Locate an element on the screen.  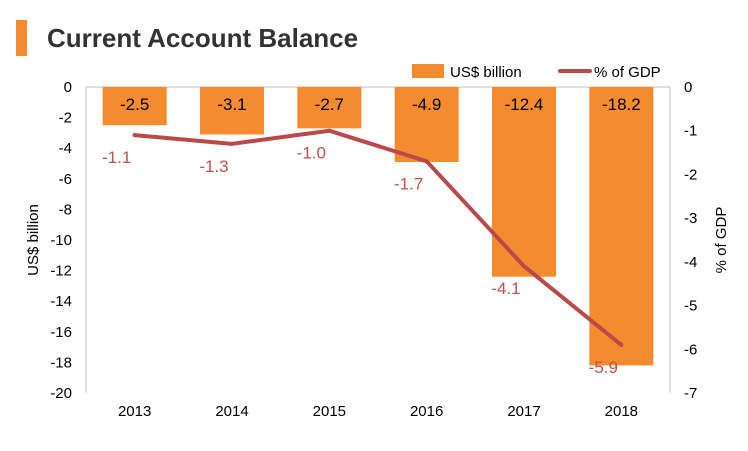
bar-value-label: -18.2 is located at coordinates (621, 104).